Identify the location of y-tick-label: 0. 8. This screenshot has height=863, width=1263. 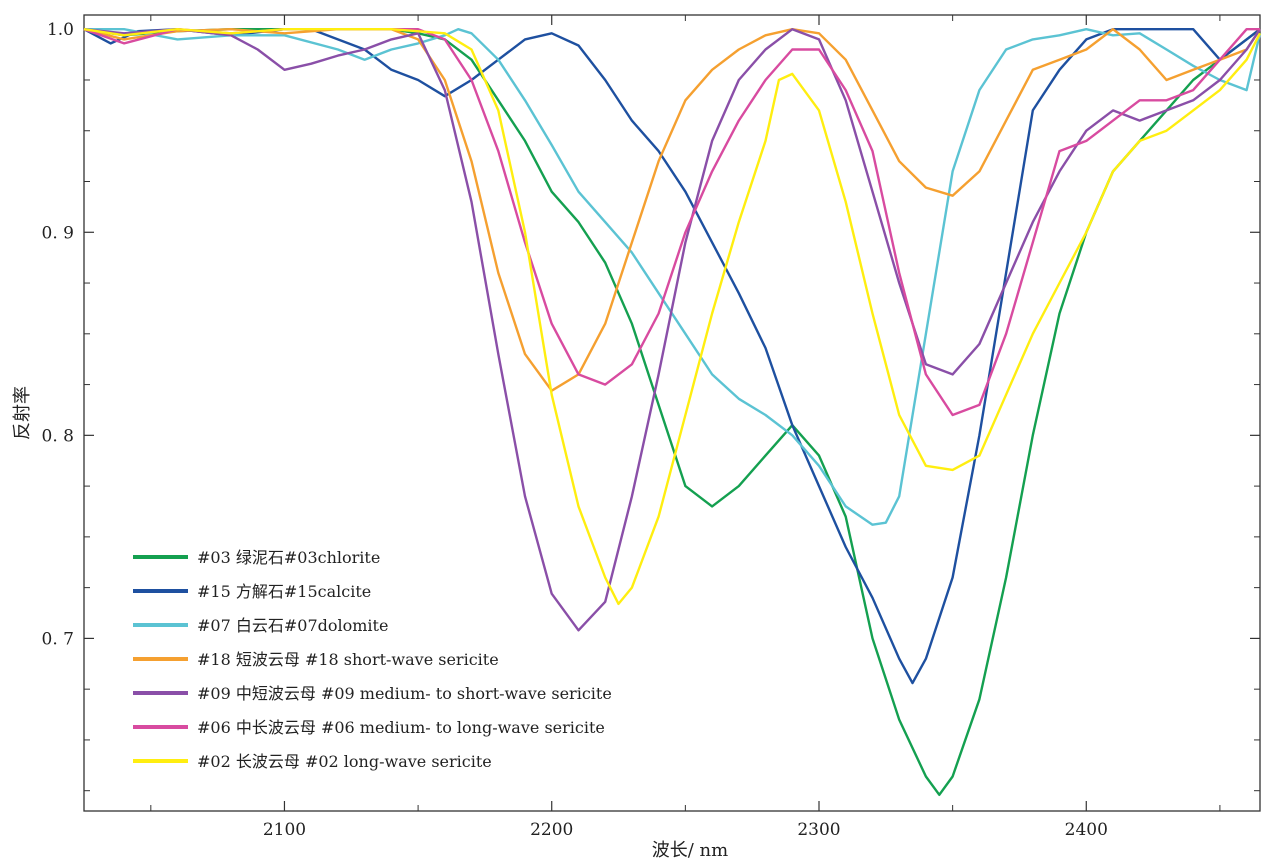
(58, 436).